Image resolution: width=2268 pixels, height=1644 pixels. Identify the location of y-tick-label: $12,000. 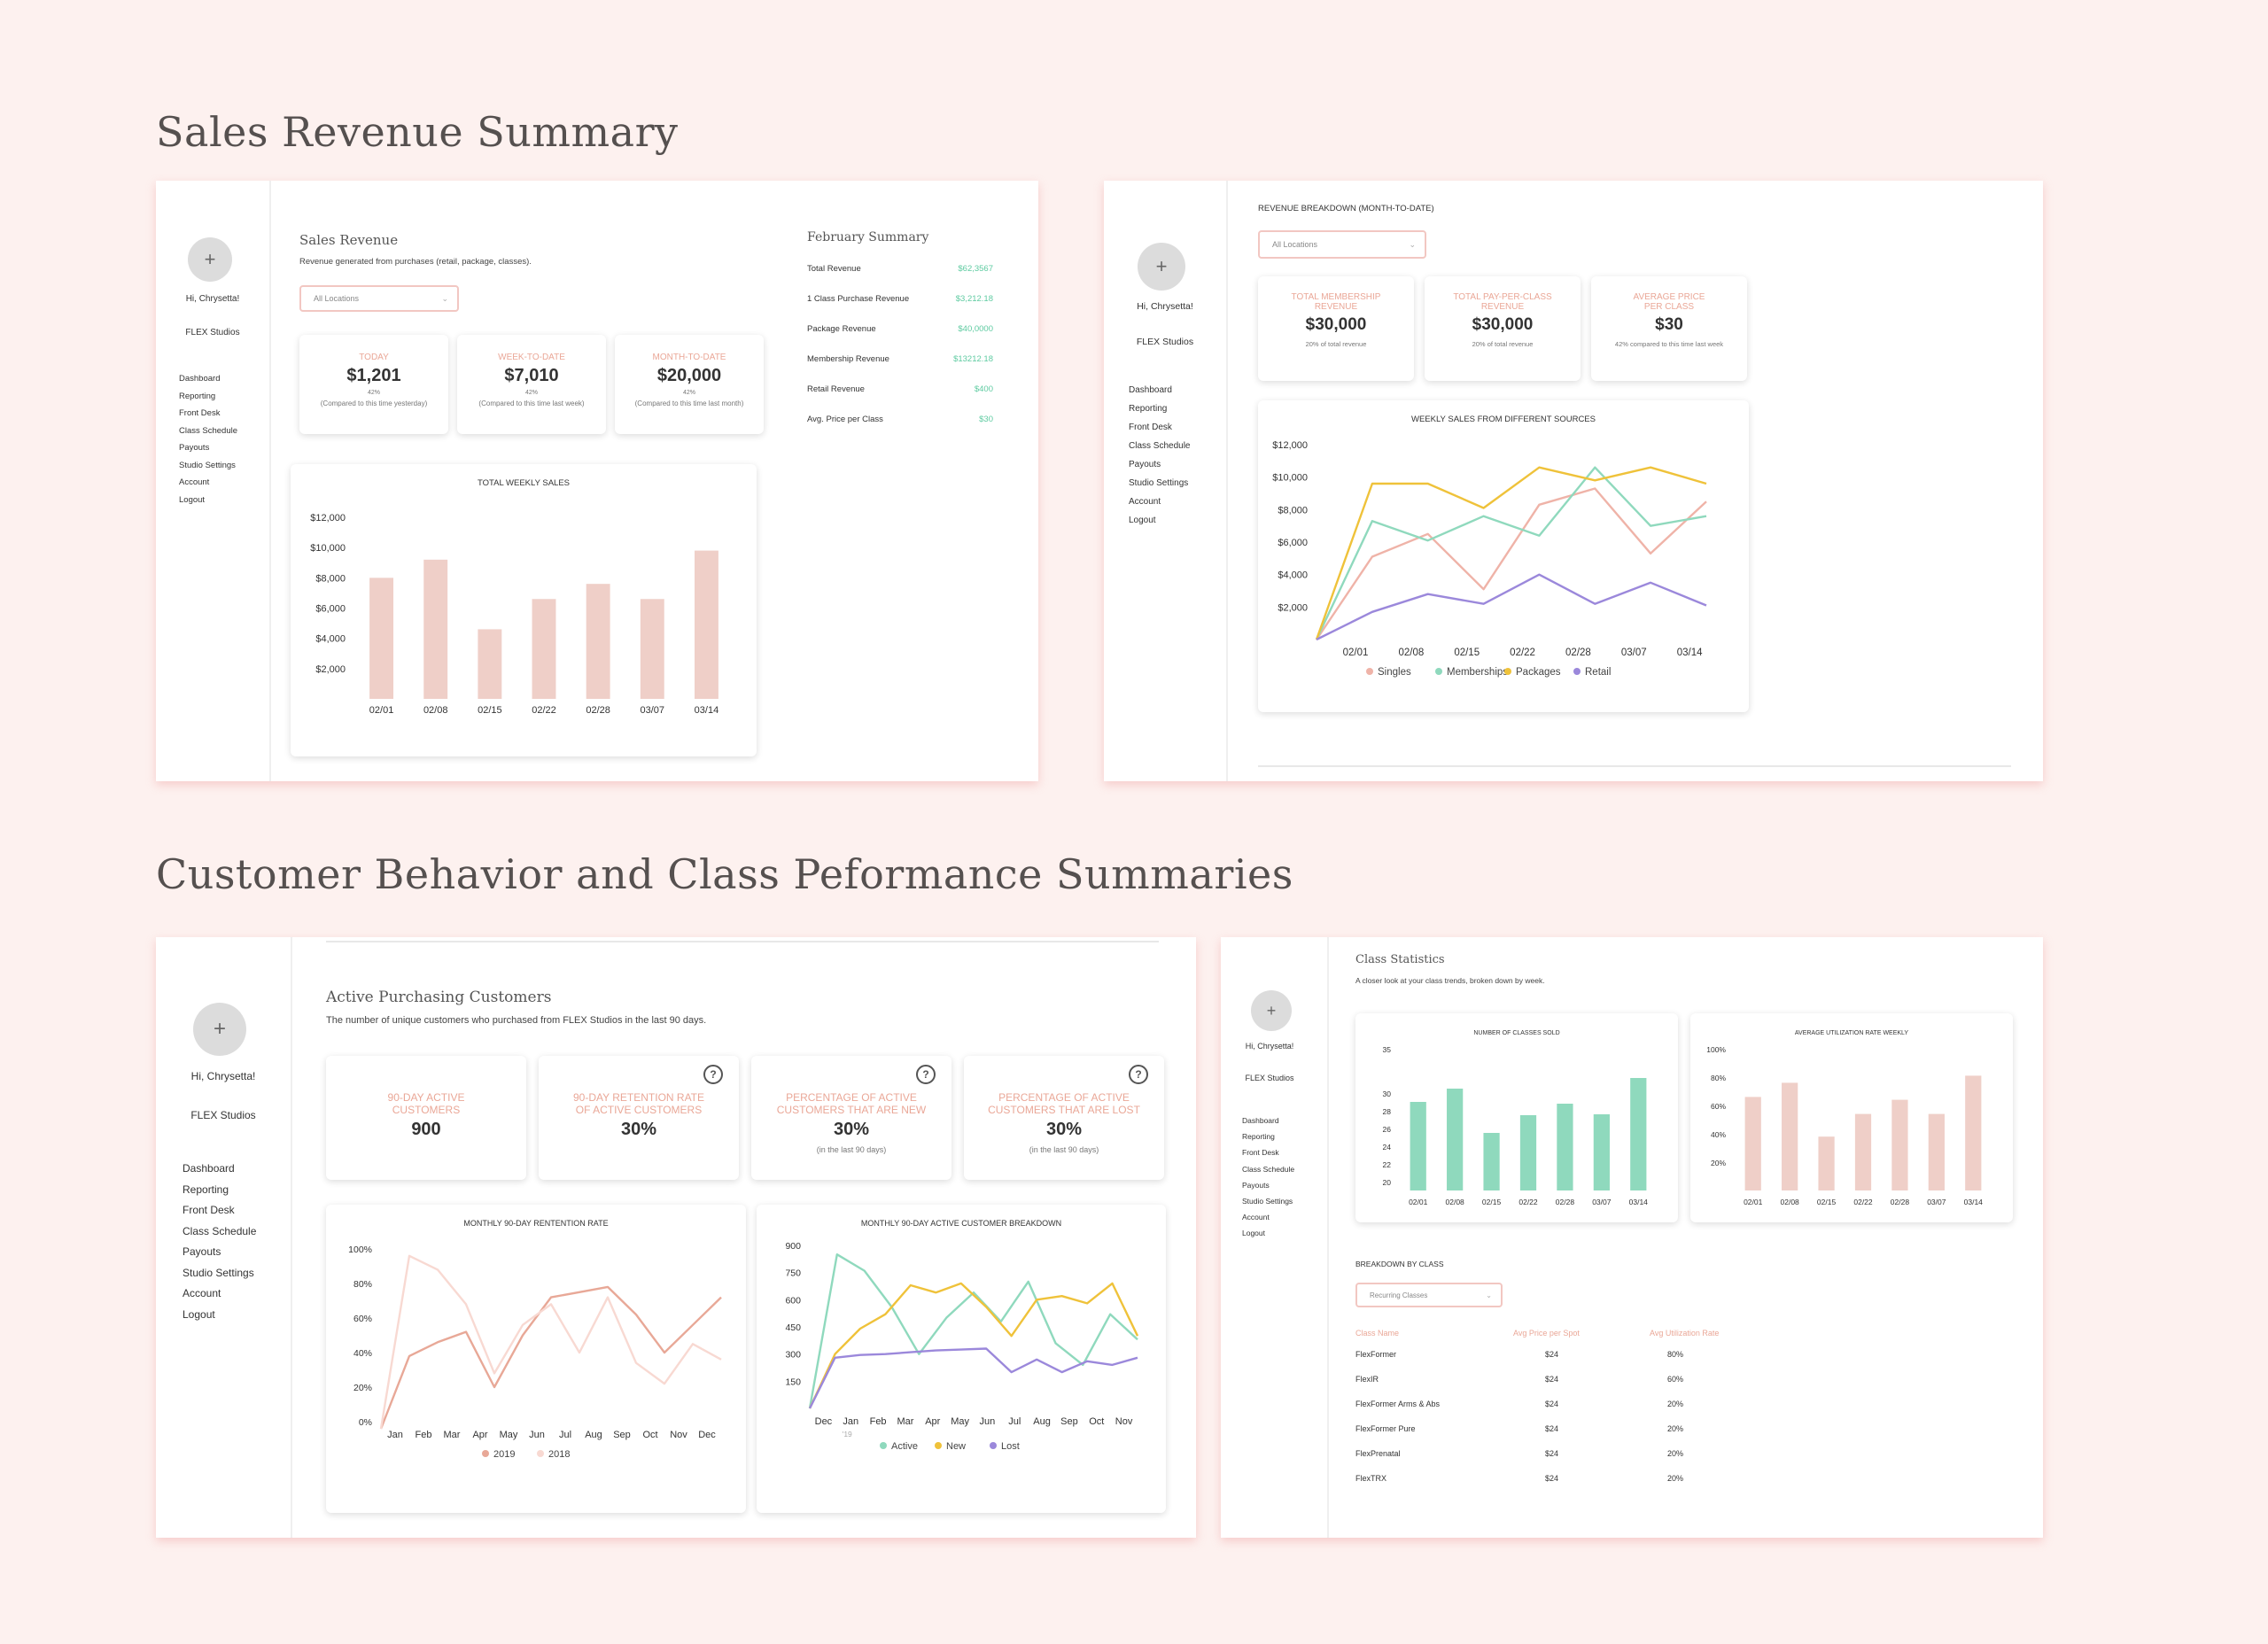
(328, 518).